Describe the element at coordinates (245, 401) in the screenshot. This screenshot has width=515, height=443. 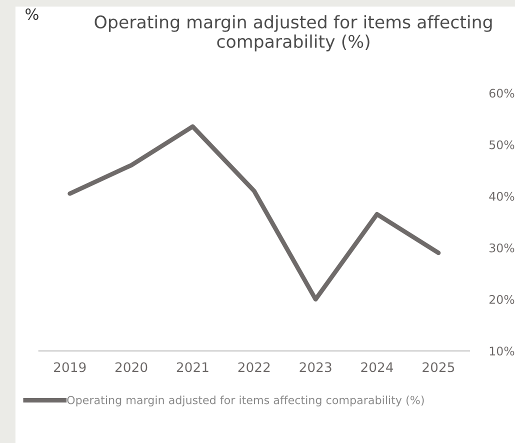
I see `legend-label: Operating margin adjusted for items affecting comparability (%)` at that location.